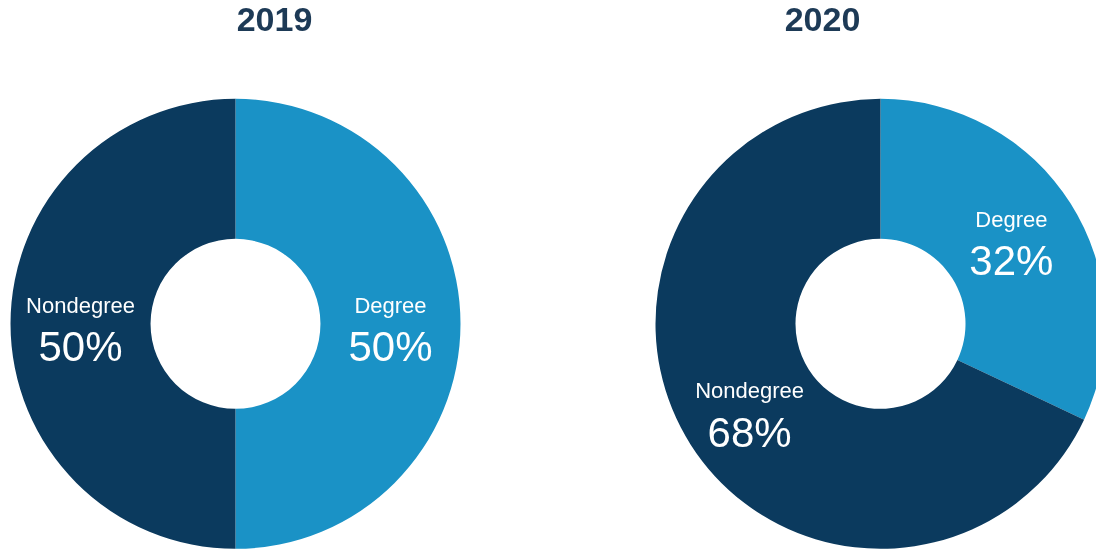 The image size is (1097, 554). Describe the element at coordinates (822, 19) in the screenshot. I see `chart-title: 2020` at that location.